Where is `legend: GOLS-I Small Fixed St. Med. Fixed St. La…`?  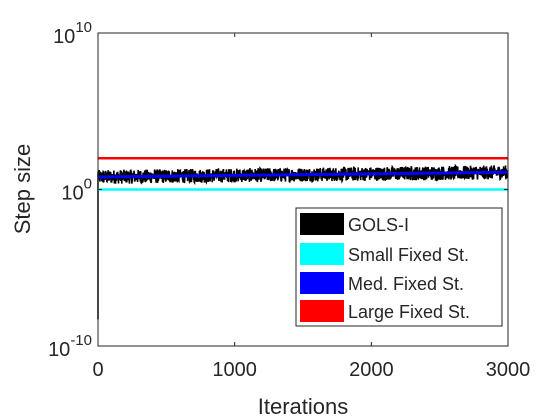 legend: GOLS-I Small Fixed St. Med. Fixed St. La… is located at coordinates (399, 267).